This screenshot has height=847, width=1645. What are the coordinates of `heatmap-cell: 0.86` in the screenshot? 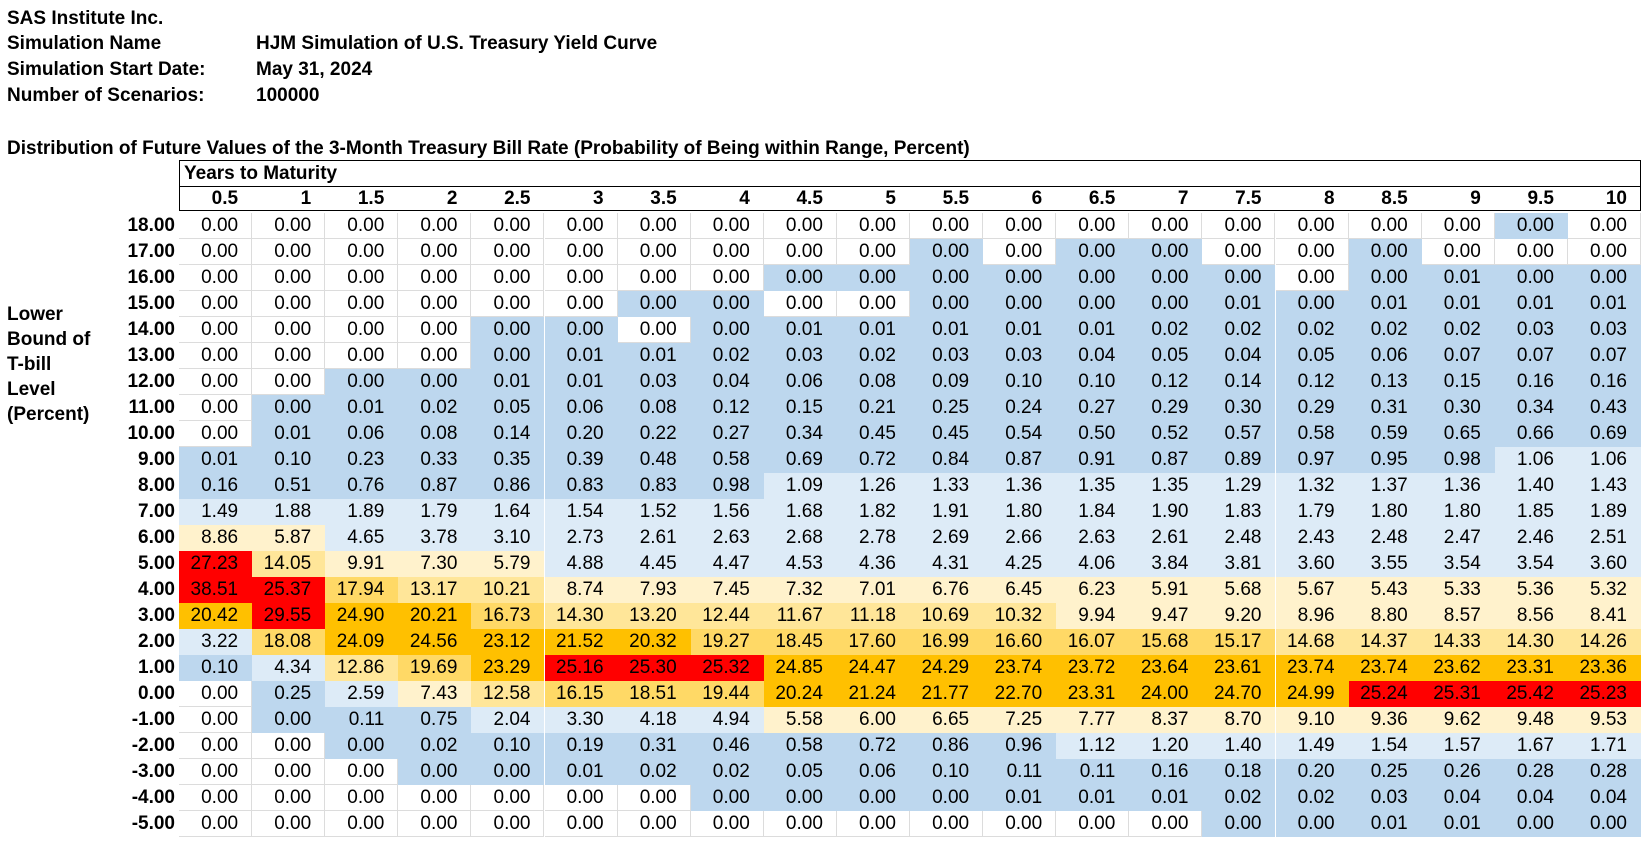 It's located at (508, 486).